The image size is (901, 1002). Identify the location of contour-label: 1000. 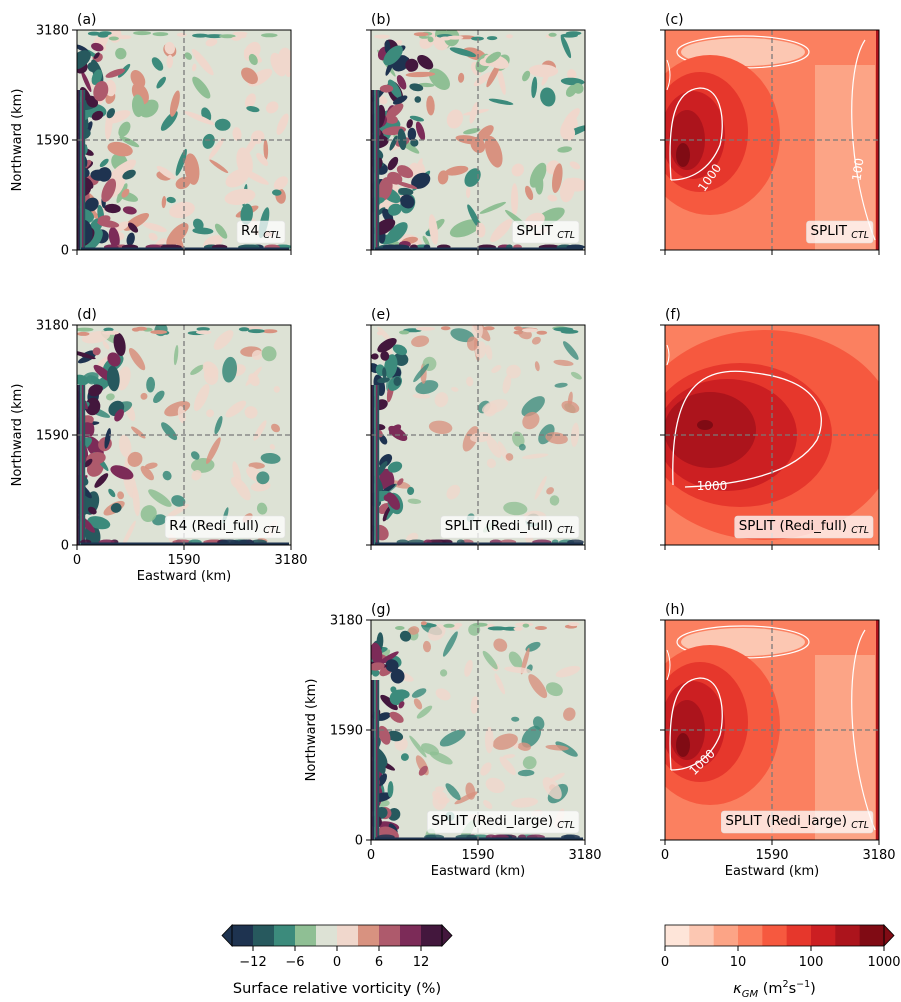
(712, 486).